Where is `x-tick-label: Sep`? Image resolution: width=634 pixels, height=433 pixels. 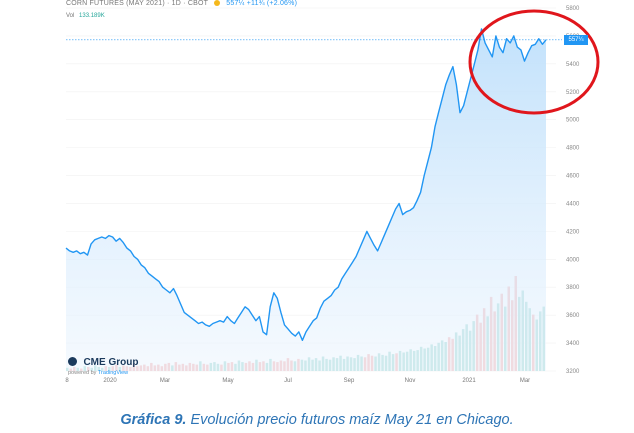 x-tick-label: Sep is located at coordinates (349, 381).